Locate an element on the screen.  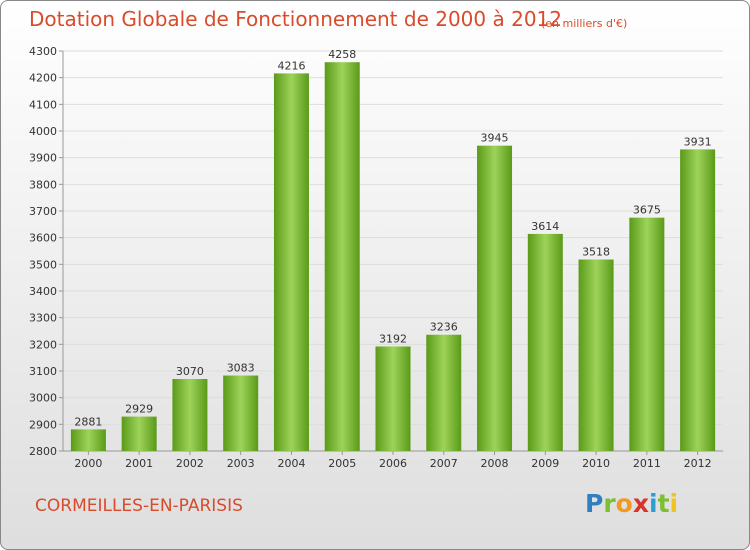
x-tick-label: 2007 is located at coordinates (444, 463).